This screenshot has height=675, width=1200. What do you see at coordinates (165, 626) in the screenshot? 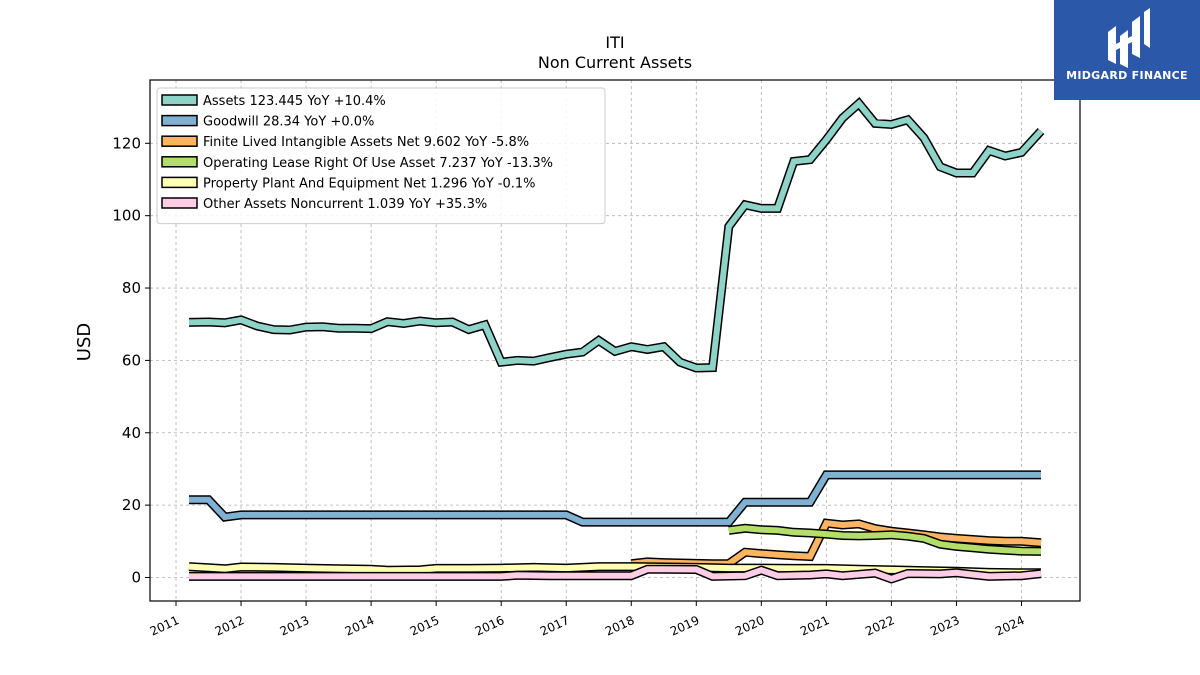
I see `x-tick-label: 2011` at bounding box center [165, 626].